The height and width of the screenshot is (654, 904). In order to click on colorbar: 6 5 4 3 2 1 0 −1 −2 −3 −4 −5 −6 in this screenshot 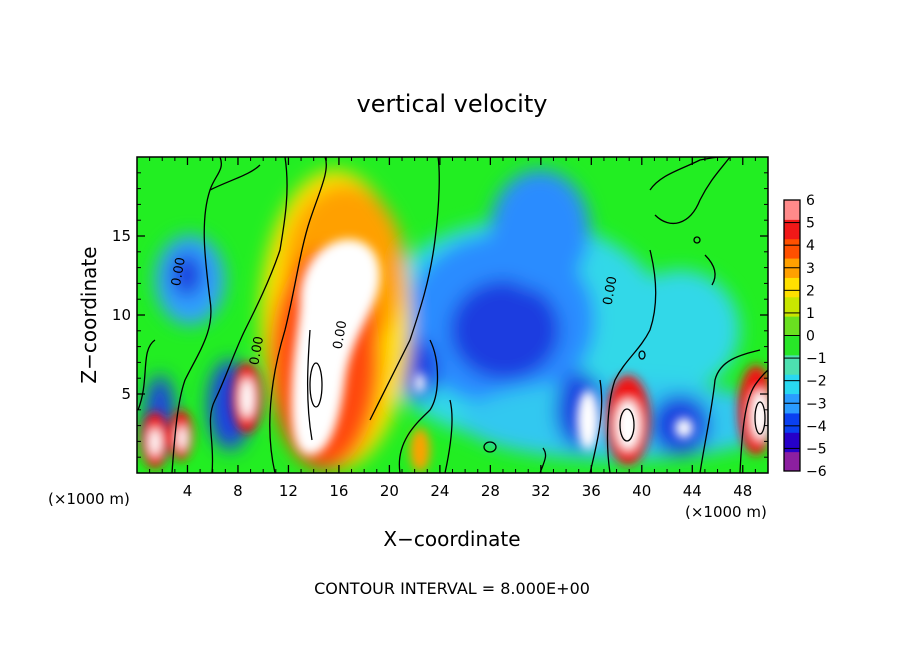, I will do `click(805, 336)`.